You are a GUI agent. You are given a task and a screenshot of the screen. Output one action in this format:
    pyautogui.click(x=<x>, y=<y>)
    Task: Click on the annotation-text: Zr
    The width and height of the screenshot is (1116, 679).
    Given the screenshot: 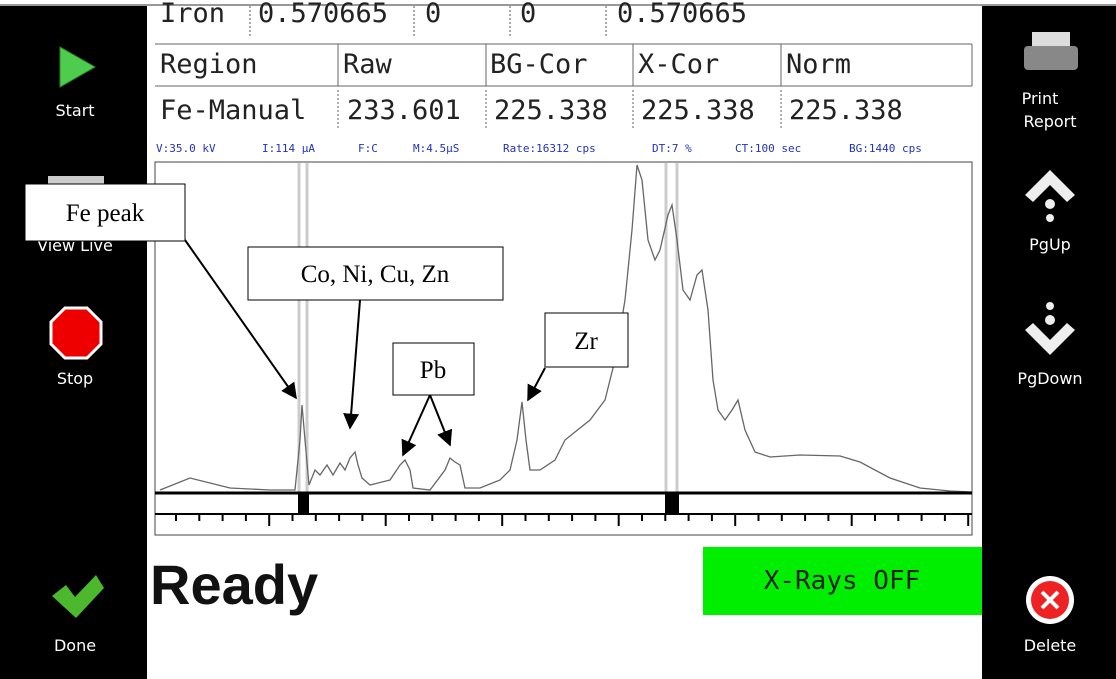 What is the action you would take?
    pyautogui.click(x=586, y=341)
    